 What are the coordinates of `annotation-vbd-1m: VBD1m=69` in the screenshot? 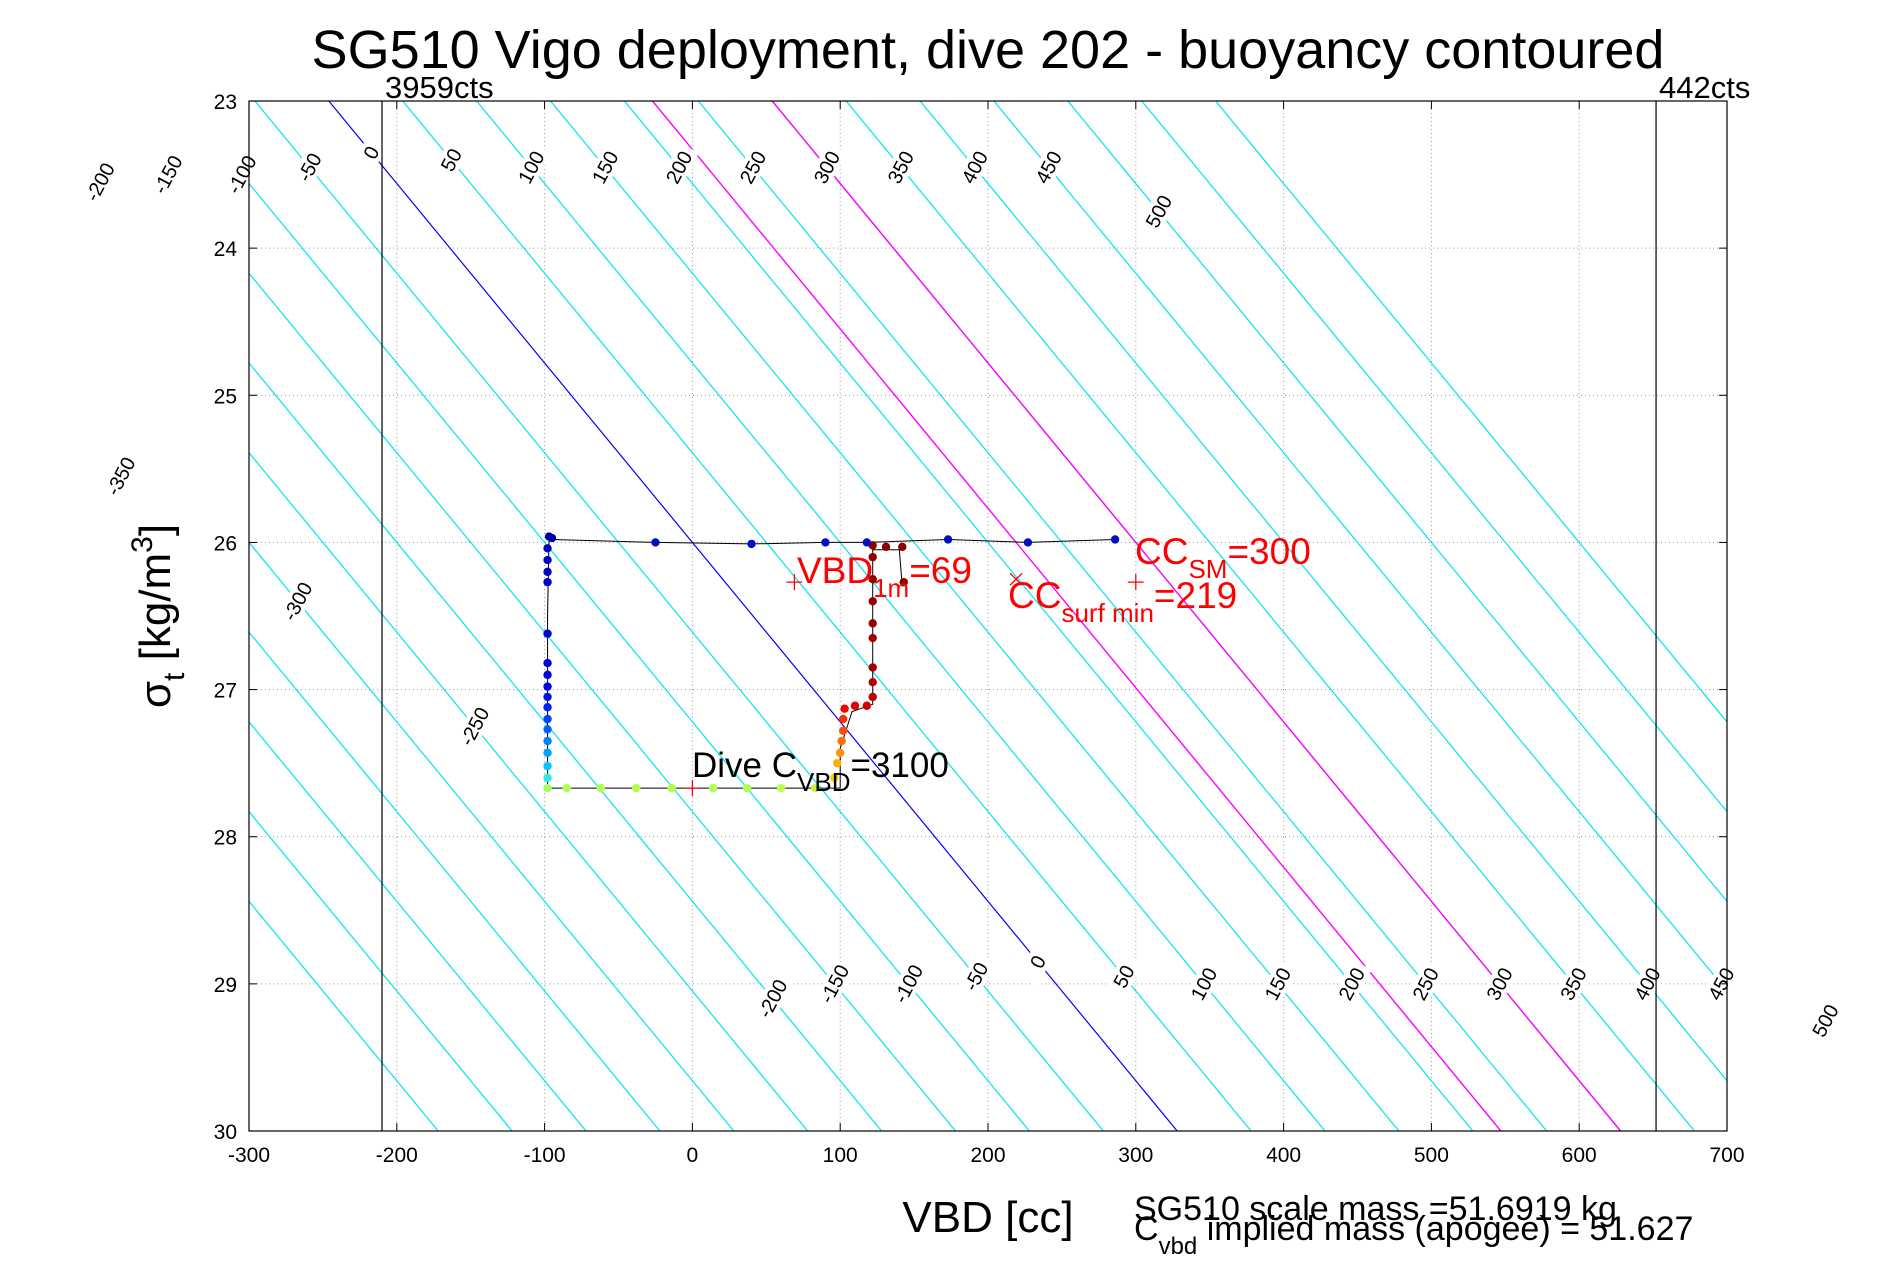 It's located at (884, 576).